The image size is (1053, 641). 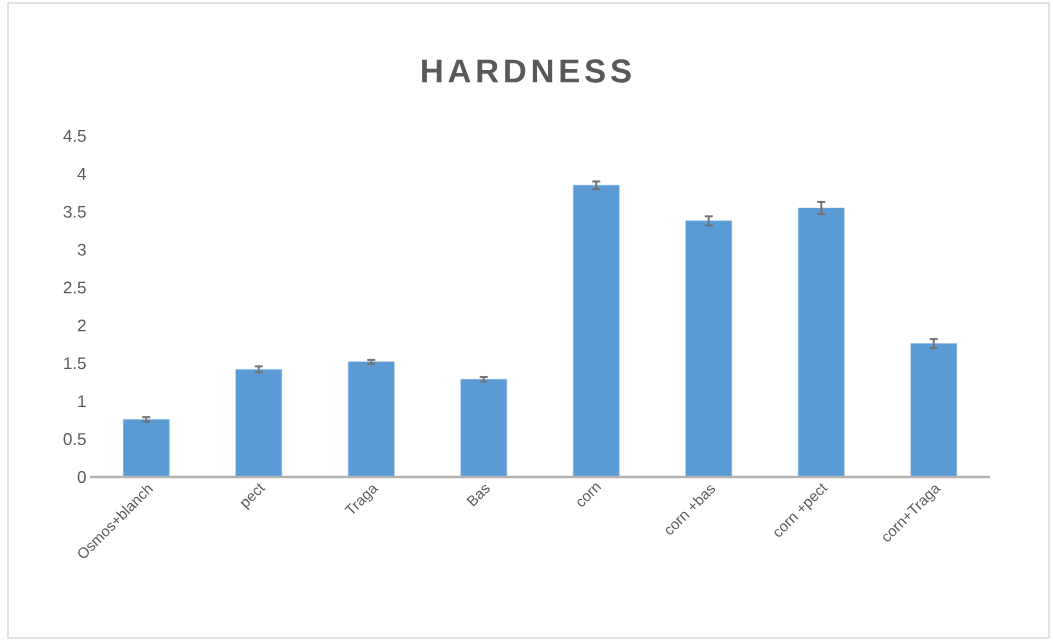 What do you see at coordinates (74, 136) in the screenshot?
I see `y-tick-label: 4.5` at bounding box center [74, 136].